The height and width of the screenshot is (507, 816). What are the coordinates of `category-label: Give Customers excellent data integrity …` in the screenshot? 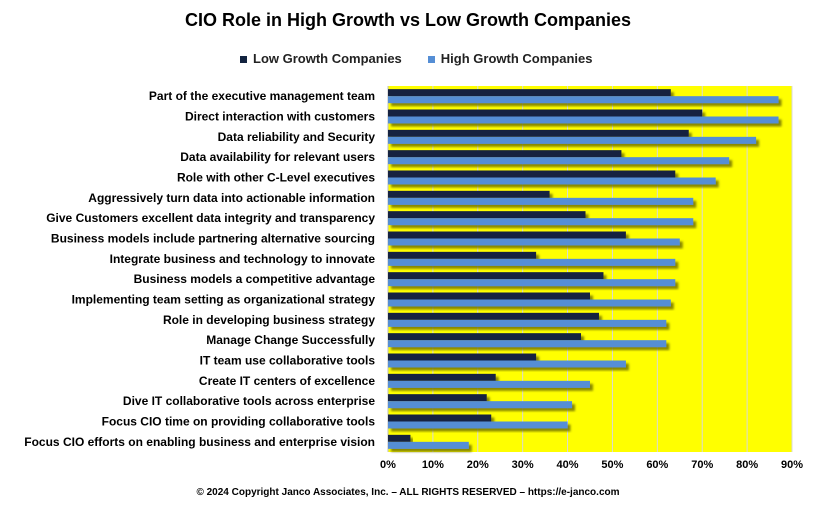 It's located at (210, 218).